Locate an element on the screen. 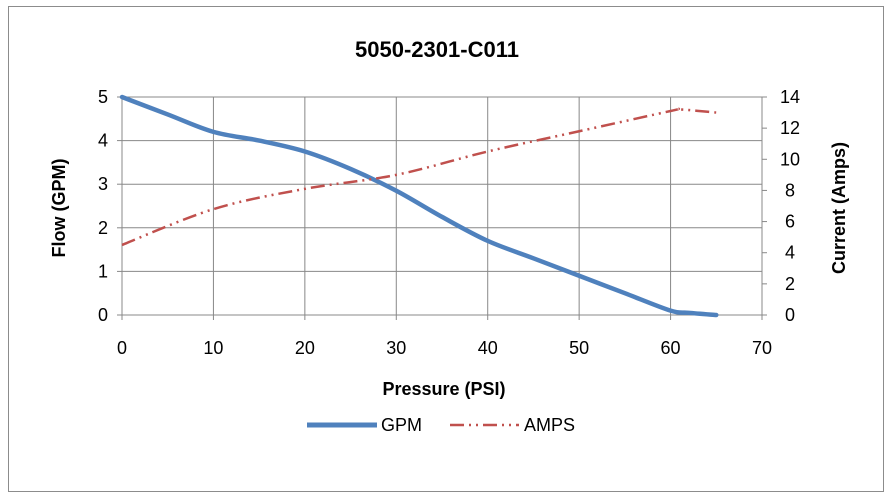 Image resolution: width=894 pixels, height=500 pixels. x-tick-label: 10 is located at coordinates (213, 348).